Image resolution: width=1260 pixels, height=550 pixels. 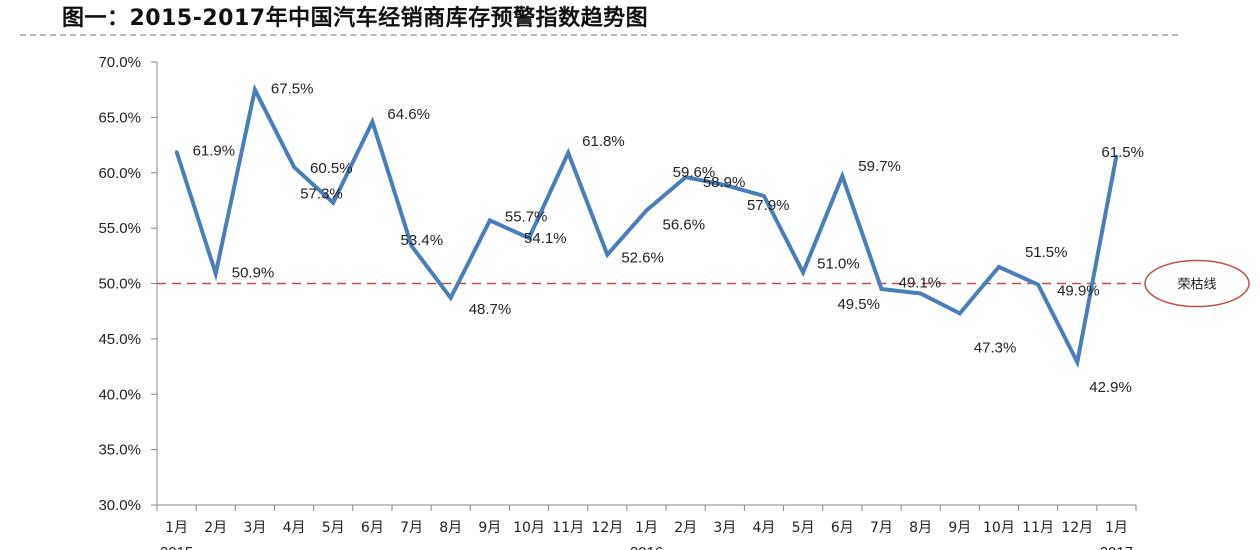 What do you see at coordinates (642, 258) in the screenshot?
I see `data-label: 52.6%` at bounding box center [642, 258].